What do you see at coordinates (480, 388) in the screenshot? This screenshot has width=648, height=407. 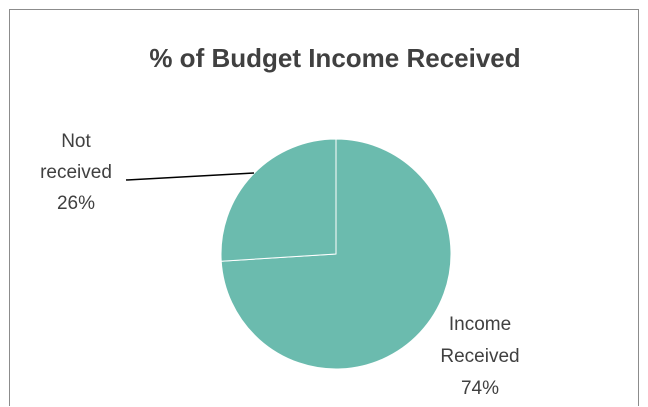 I see `slice-percent-label: 74%` at bounding box center [480, 388].